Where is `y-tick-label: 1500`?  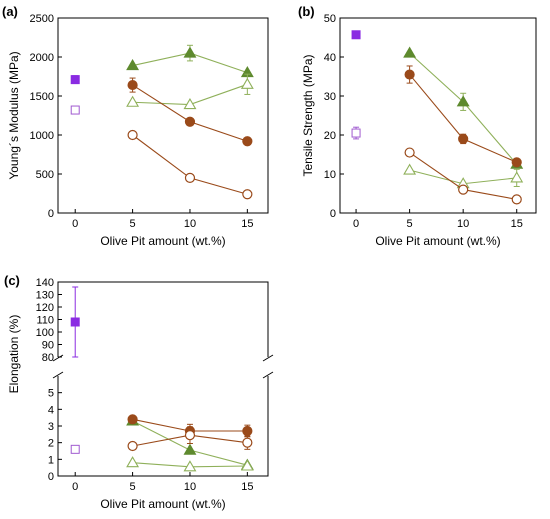
y-tick-label: 1500 is located at coordinates (42, 97).